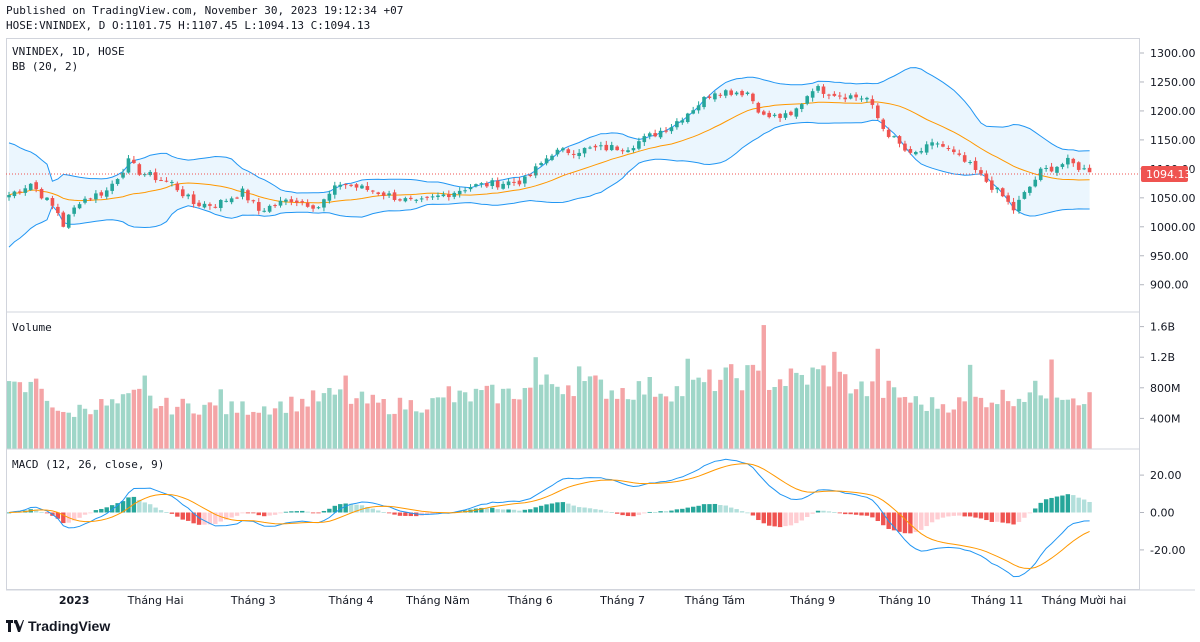  I want to click on tradingview-logo: TradingView, so click(58, 626).